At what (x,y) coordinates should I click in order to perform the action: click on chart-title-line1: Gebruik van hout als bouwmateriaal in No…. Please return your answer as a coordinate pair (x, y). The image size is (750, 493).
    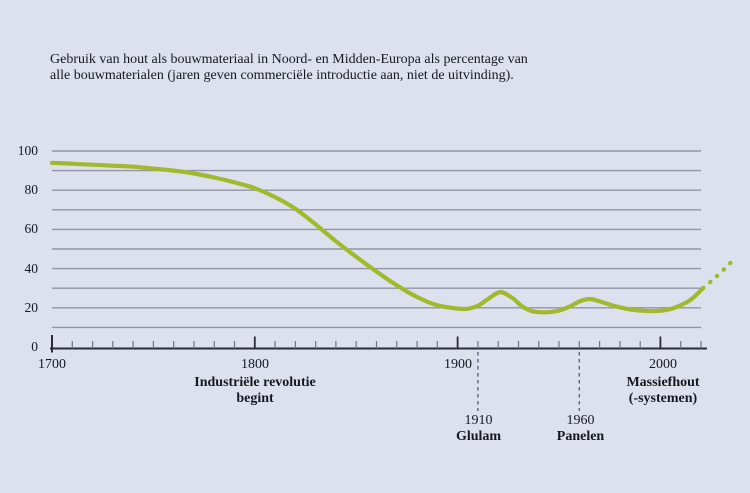
    Looking at the image, I should click on (289, 59).